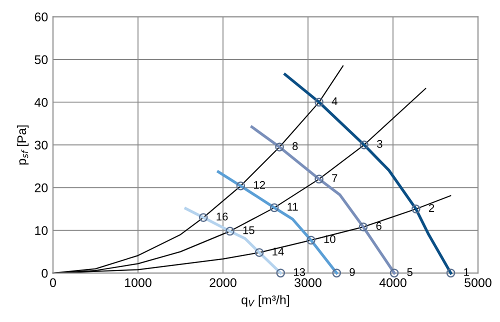 The width and height of the screenshot is (500, 322). I want to click on annotation: 16, so click(222, 216).